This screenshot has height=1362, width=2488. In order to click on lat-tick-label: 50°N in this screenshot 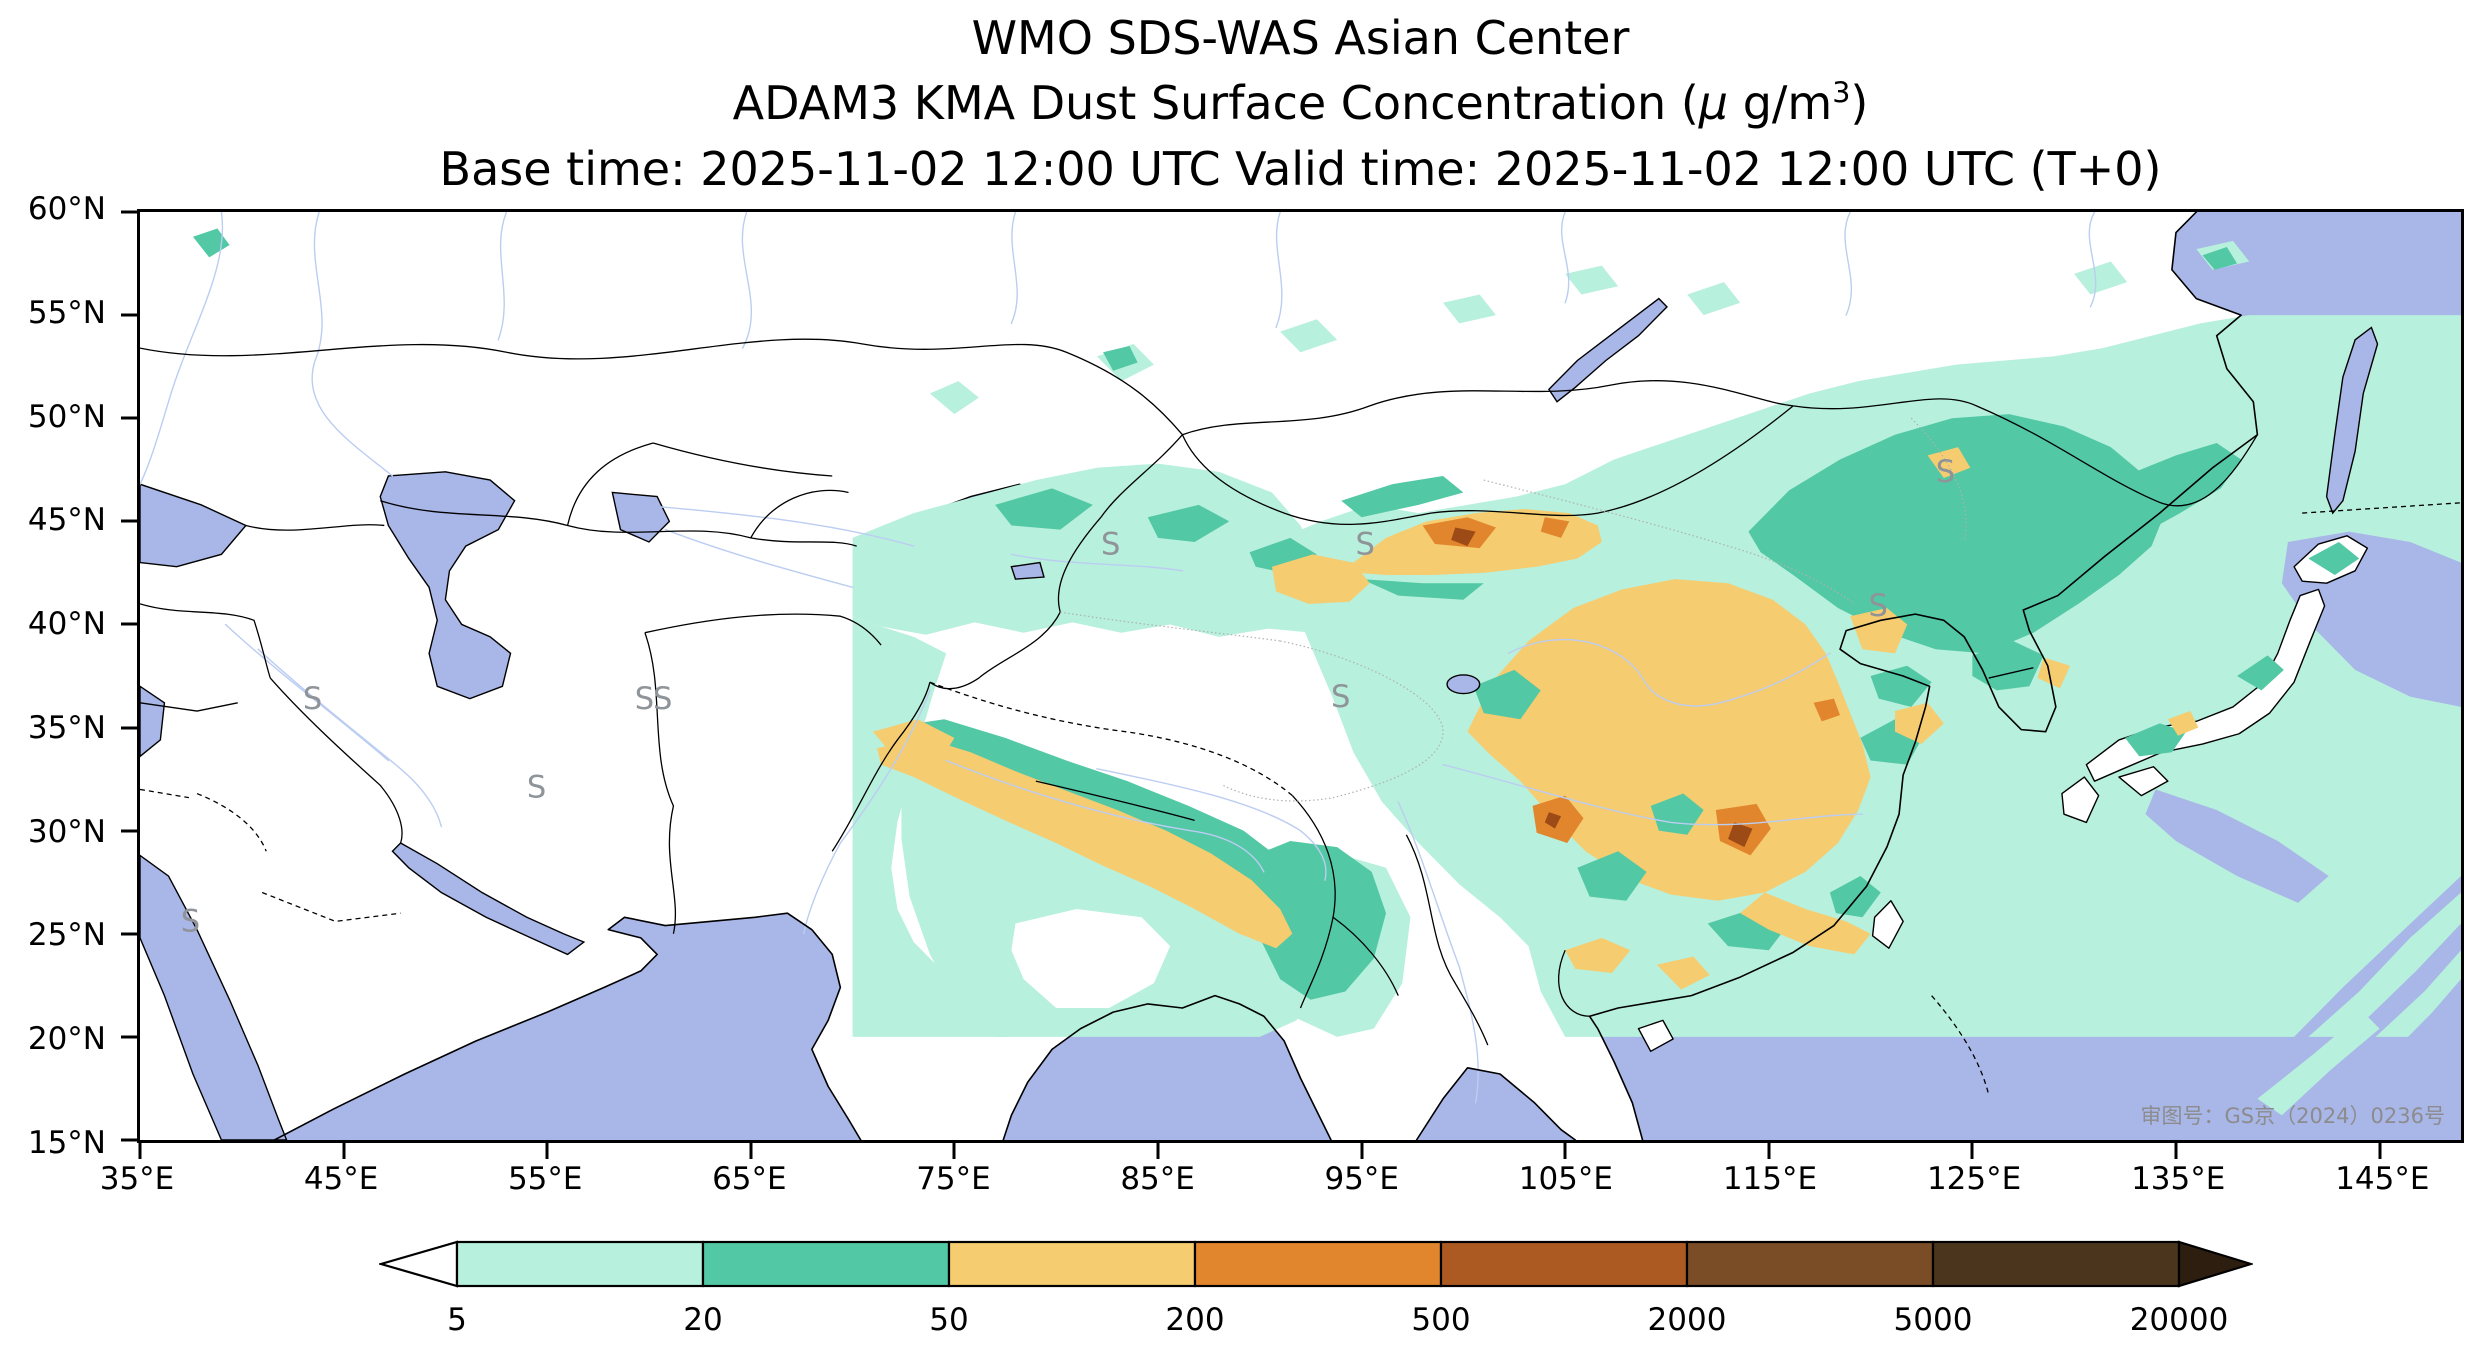, I will do `click(66, 416)`.